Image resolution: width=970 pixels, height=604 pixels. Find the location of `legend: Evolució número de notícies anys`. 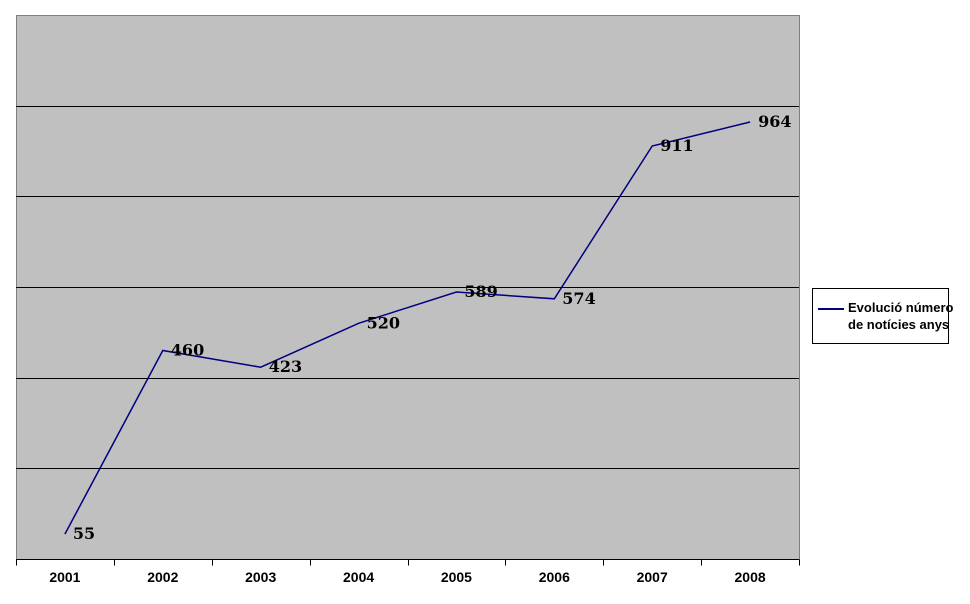

legend: Evolució número de notícies anys is located at coordinates (882, 316).